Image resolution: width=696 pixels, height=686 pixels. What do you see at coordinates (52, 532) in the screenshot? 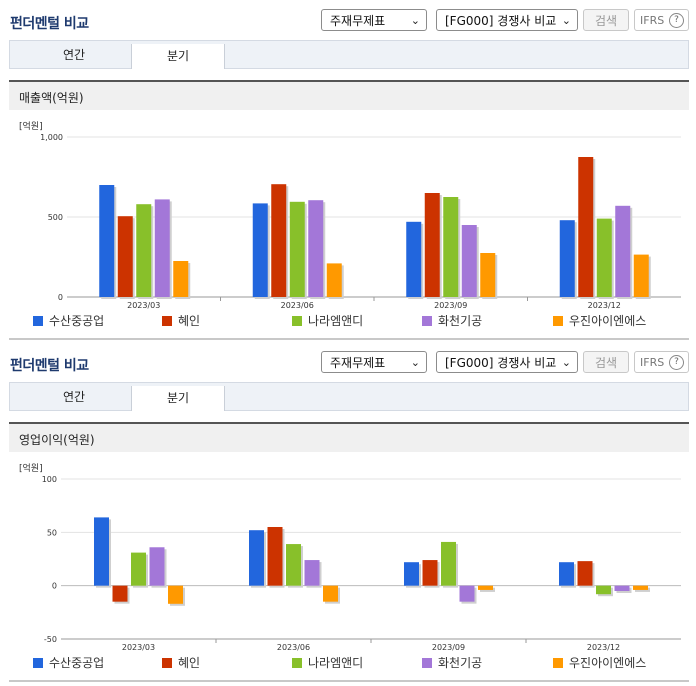
I see `y-tick-label: 50` at bounding box center [52, 532].